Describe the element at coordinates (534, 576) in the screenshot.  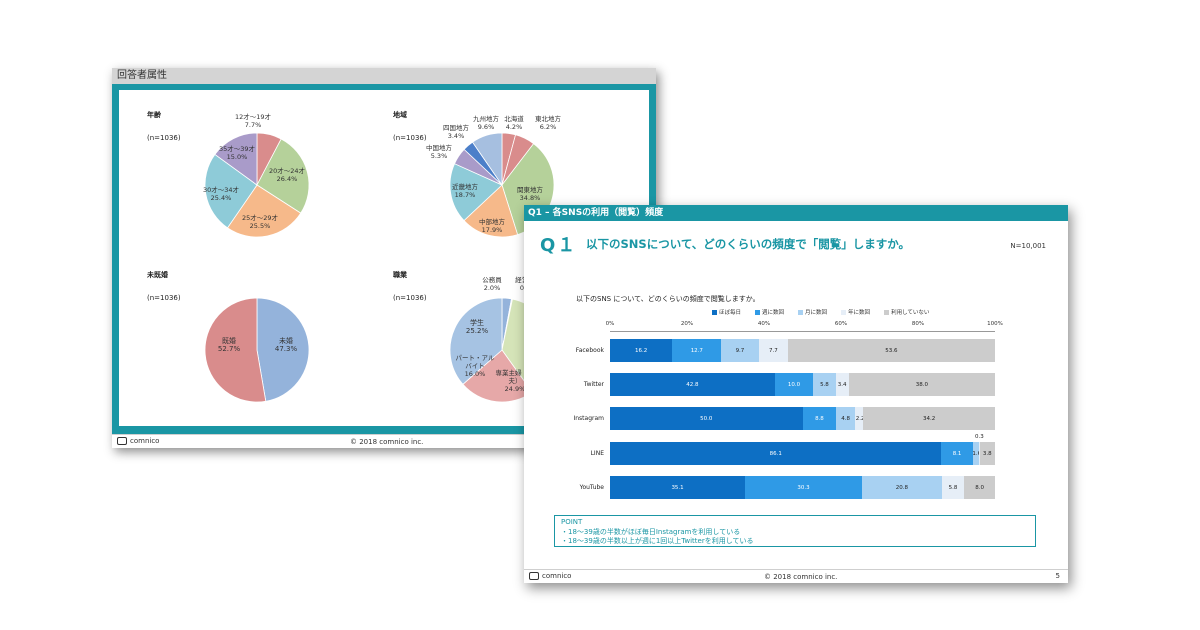
I see `comnico-logo-icon` at that location.